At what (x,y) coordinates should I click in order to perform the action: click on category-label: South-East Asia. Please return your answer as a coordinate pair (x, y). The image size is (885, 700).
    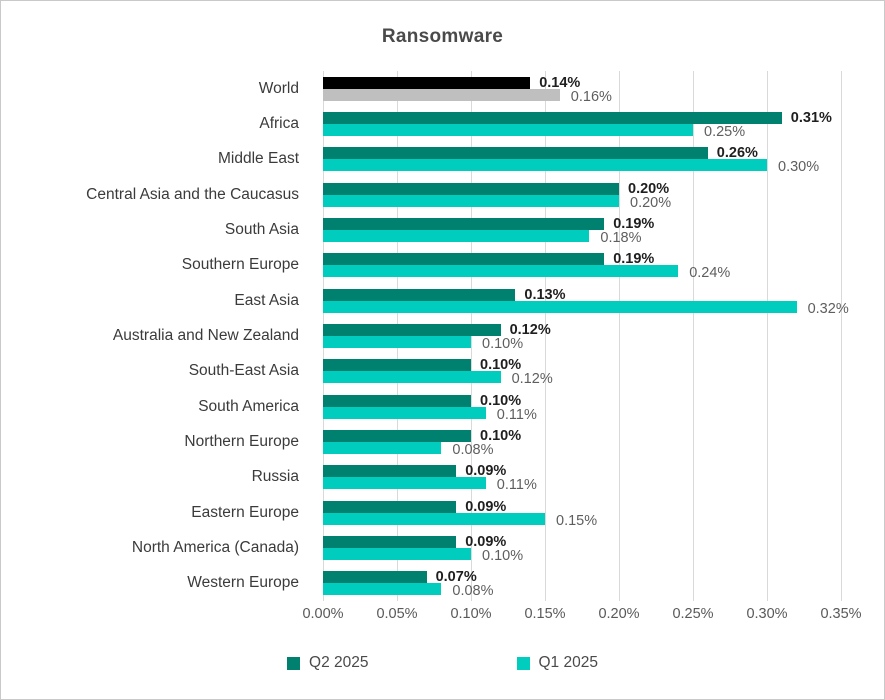
    Looking at the image, I should click on (243, 371).